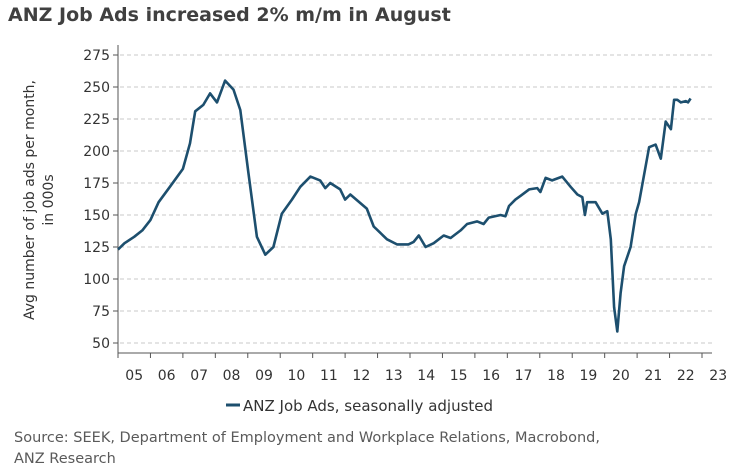  What do you see at coordinates (426, 376) in the screenshot?
I see `x-tick-label: 14` at bounding box center [426, 376].